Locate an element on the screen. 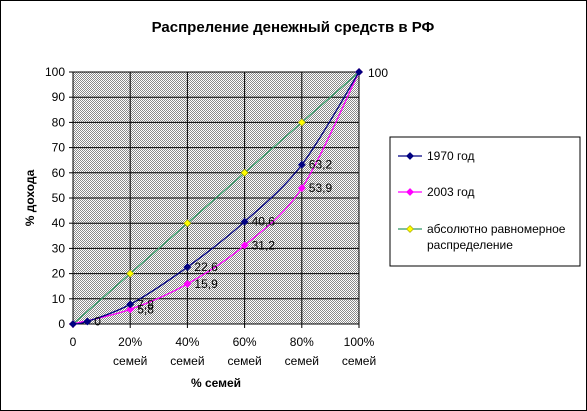 The width and height of the screenshot is (587, 411). legend-label: абсолютно равномерное is located at coordinates (496, 229).